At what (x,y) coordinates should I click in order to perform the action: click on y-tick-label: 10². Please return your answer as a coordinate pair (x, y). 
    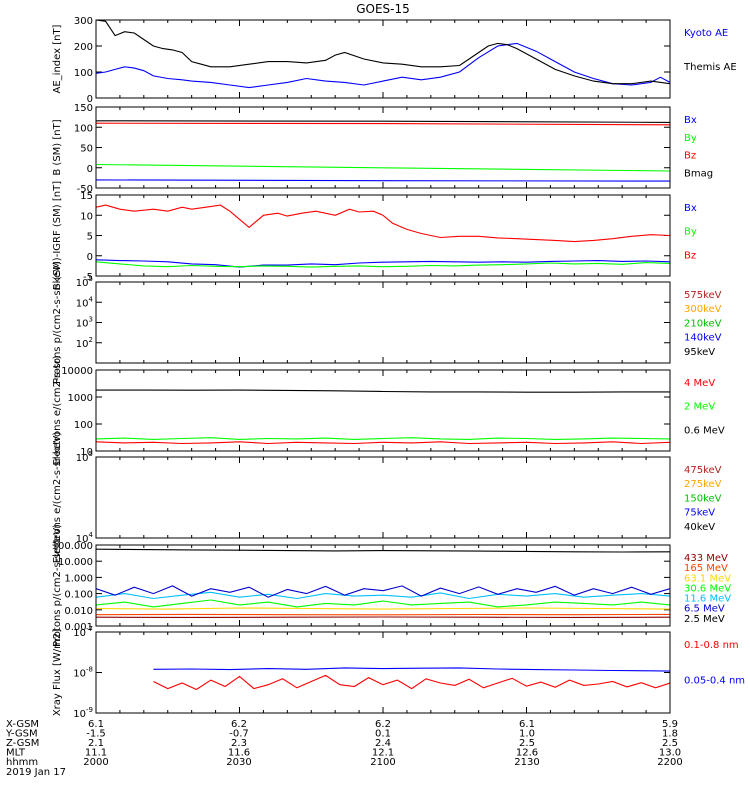
    Looking at the image, I should click on (84, 343).